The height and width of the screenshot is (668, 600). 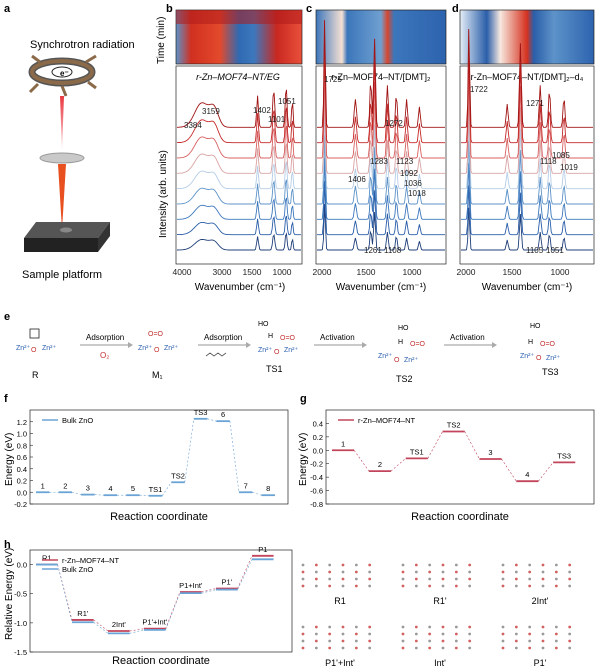 I want to click on structure-label: Int', so click(x=440, y=663).